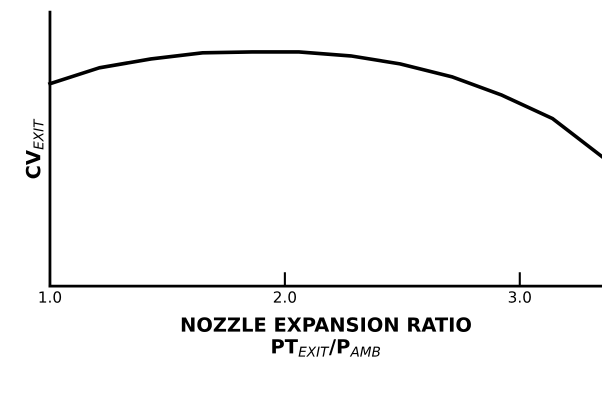 This screenshot has width=602, height=403. What do you see at coordinates (326, 337) in the screenshot?
I see `x-axis-title: NOZZLE EXPANSION RATIO PT$_{EXIT}$/P$_{AMB}$` at bounding box center [326, 337].